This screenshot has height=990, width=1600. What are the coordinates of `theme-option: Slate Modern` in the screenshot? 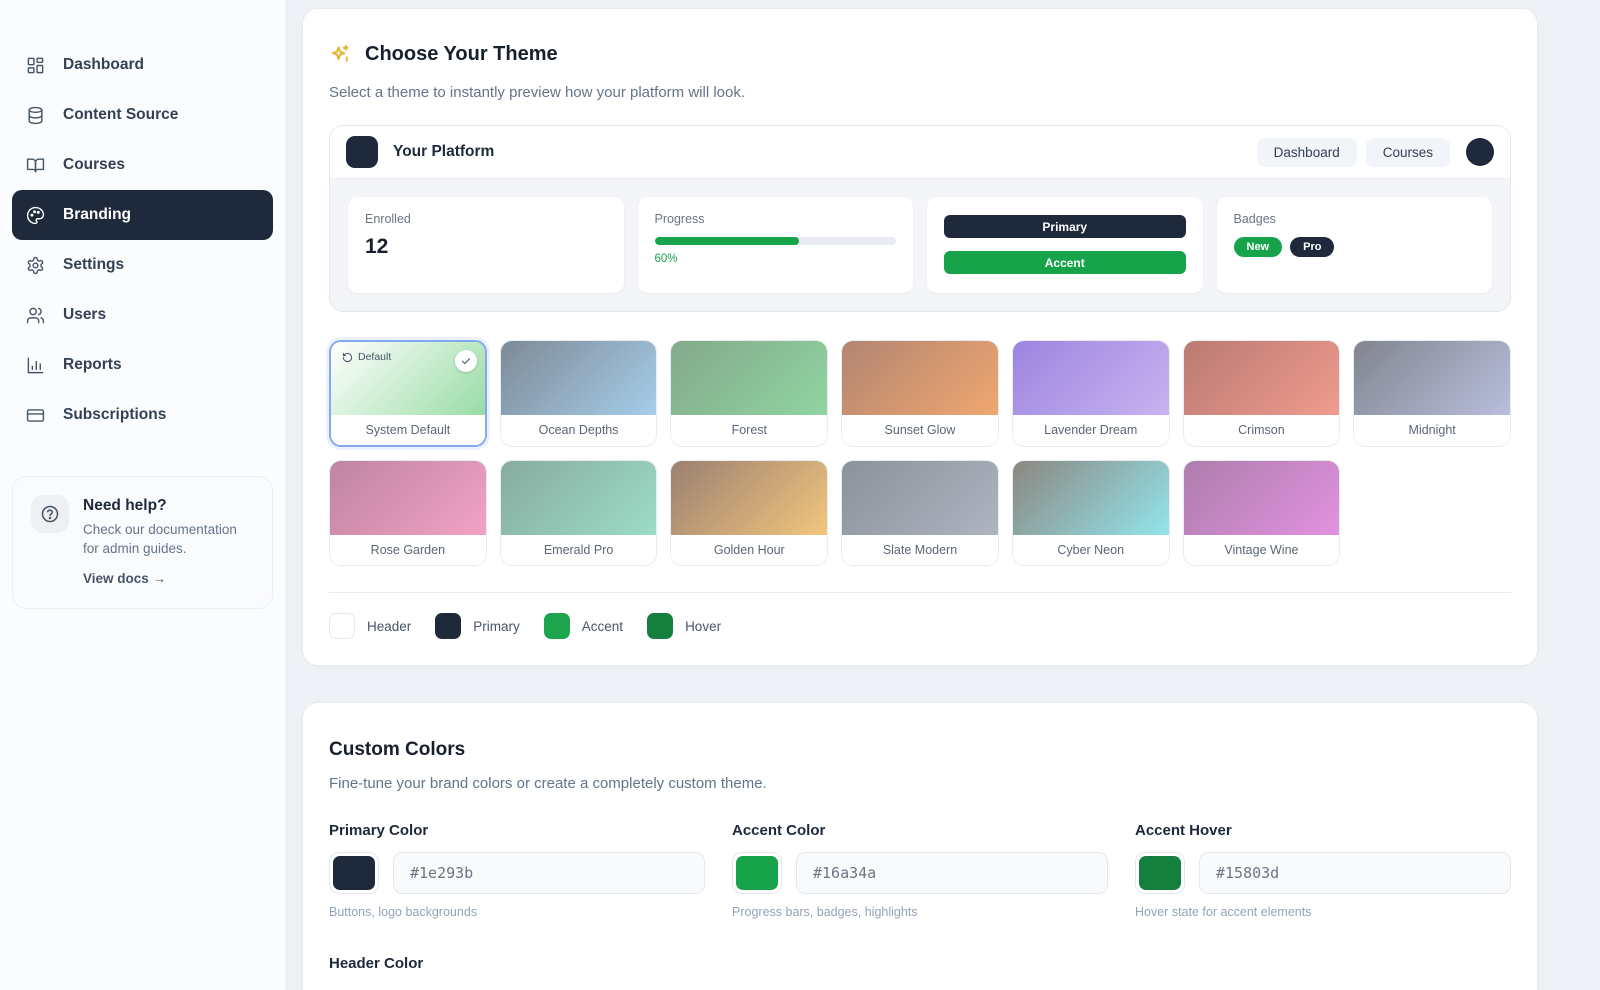 It's located at (920, 513).